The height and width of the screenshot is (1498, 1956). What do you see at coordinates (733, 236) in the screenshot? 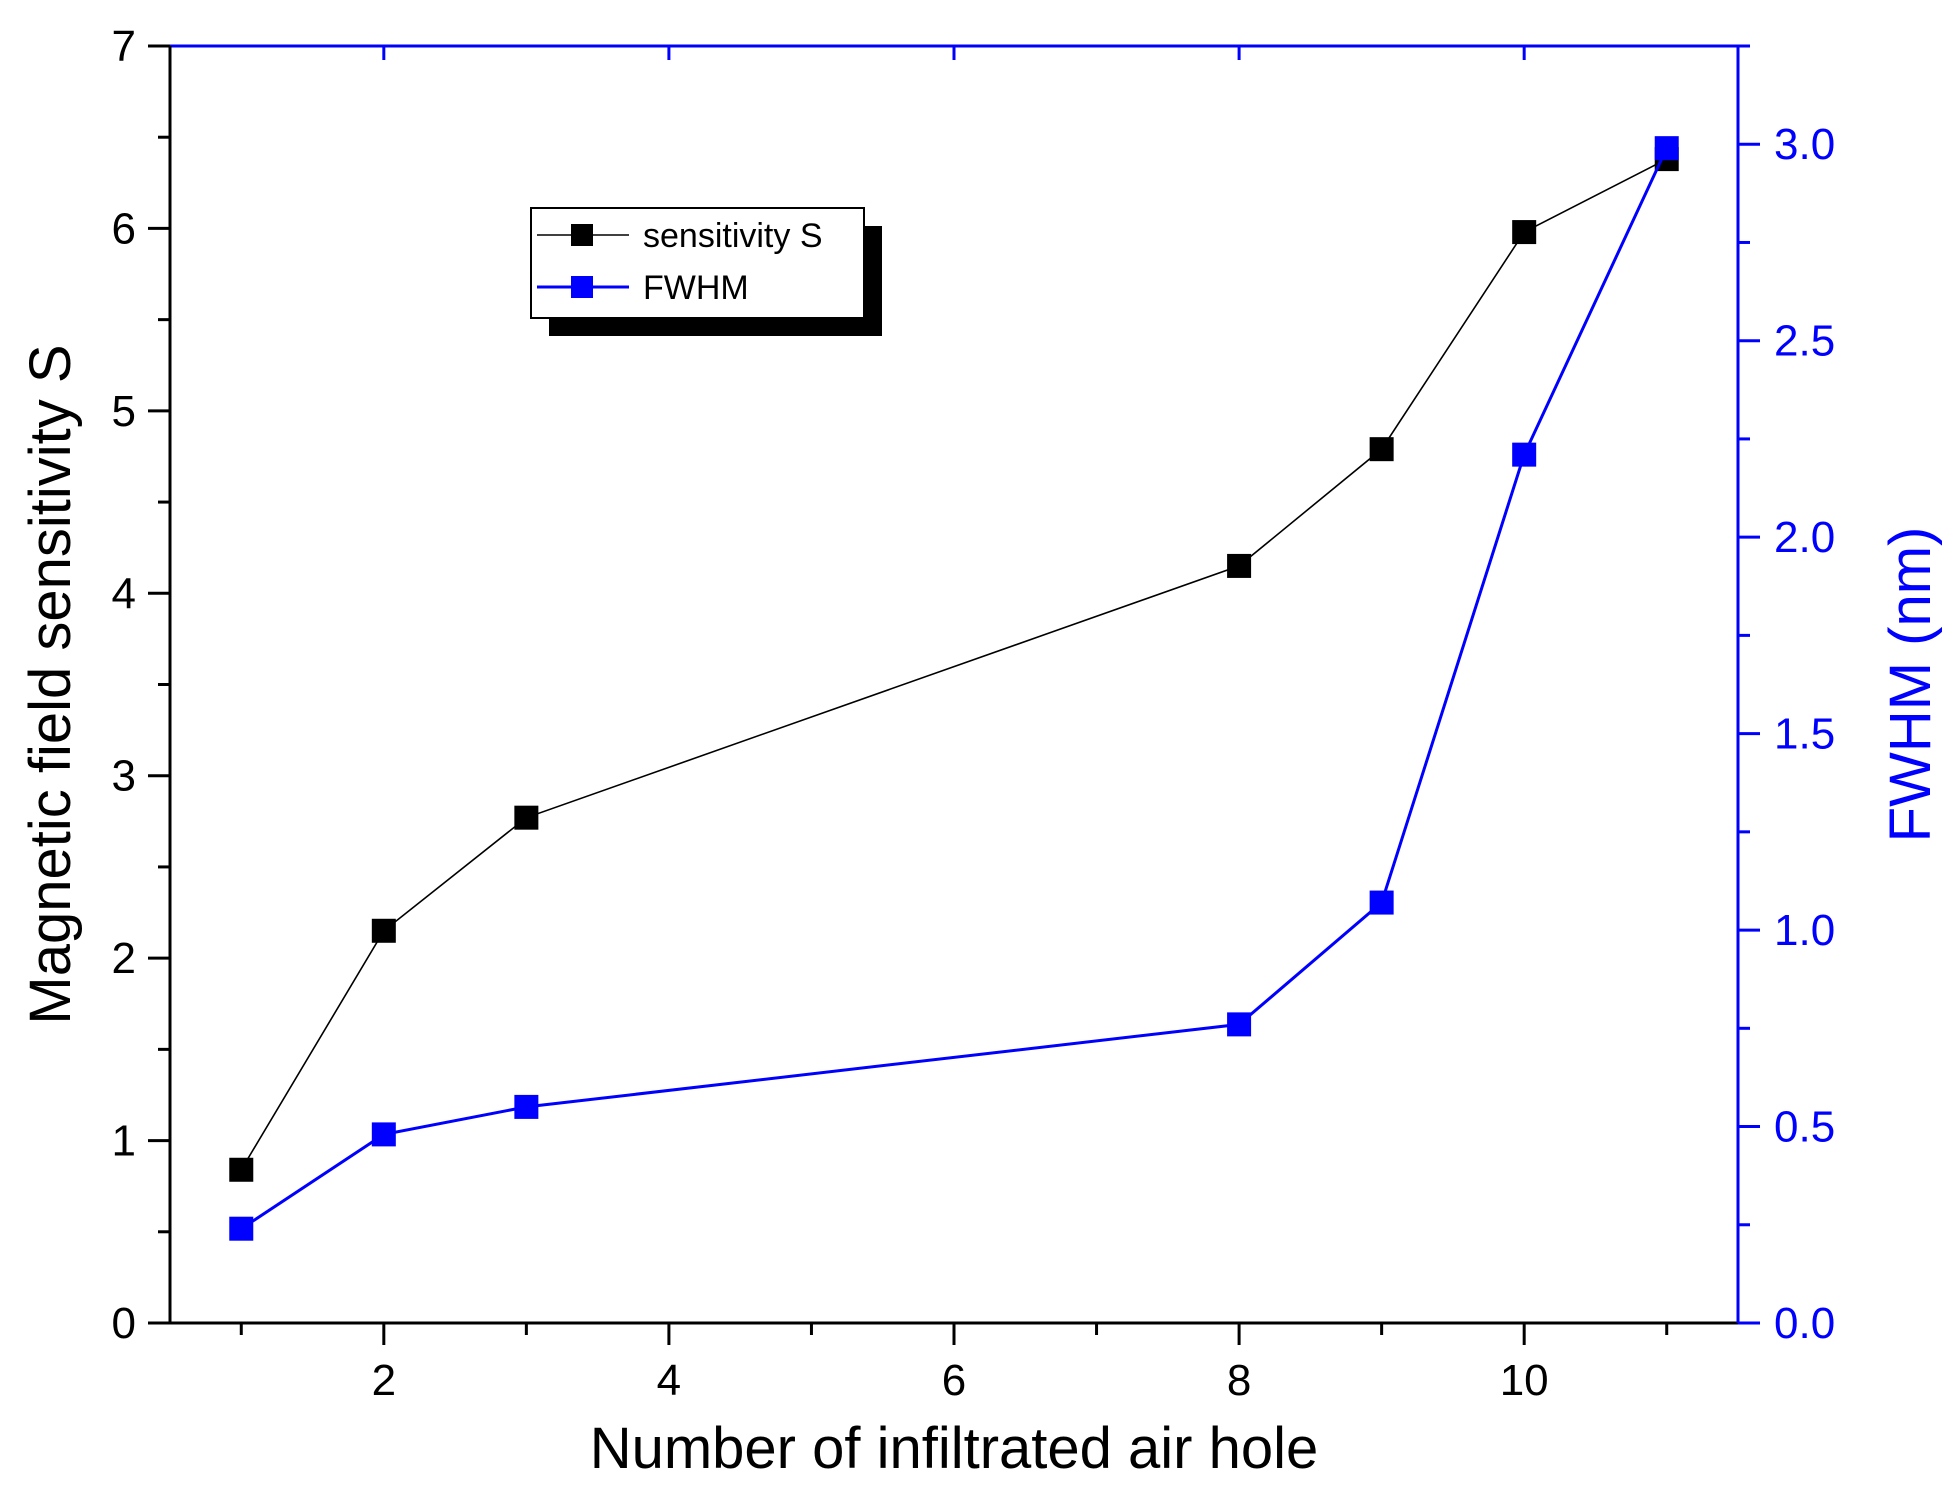
I see `legend-label-sensitivity: sensitivity S` at bounding box center [733, 236].